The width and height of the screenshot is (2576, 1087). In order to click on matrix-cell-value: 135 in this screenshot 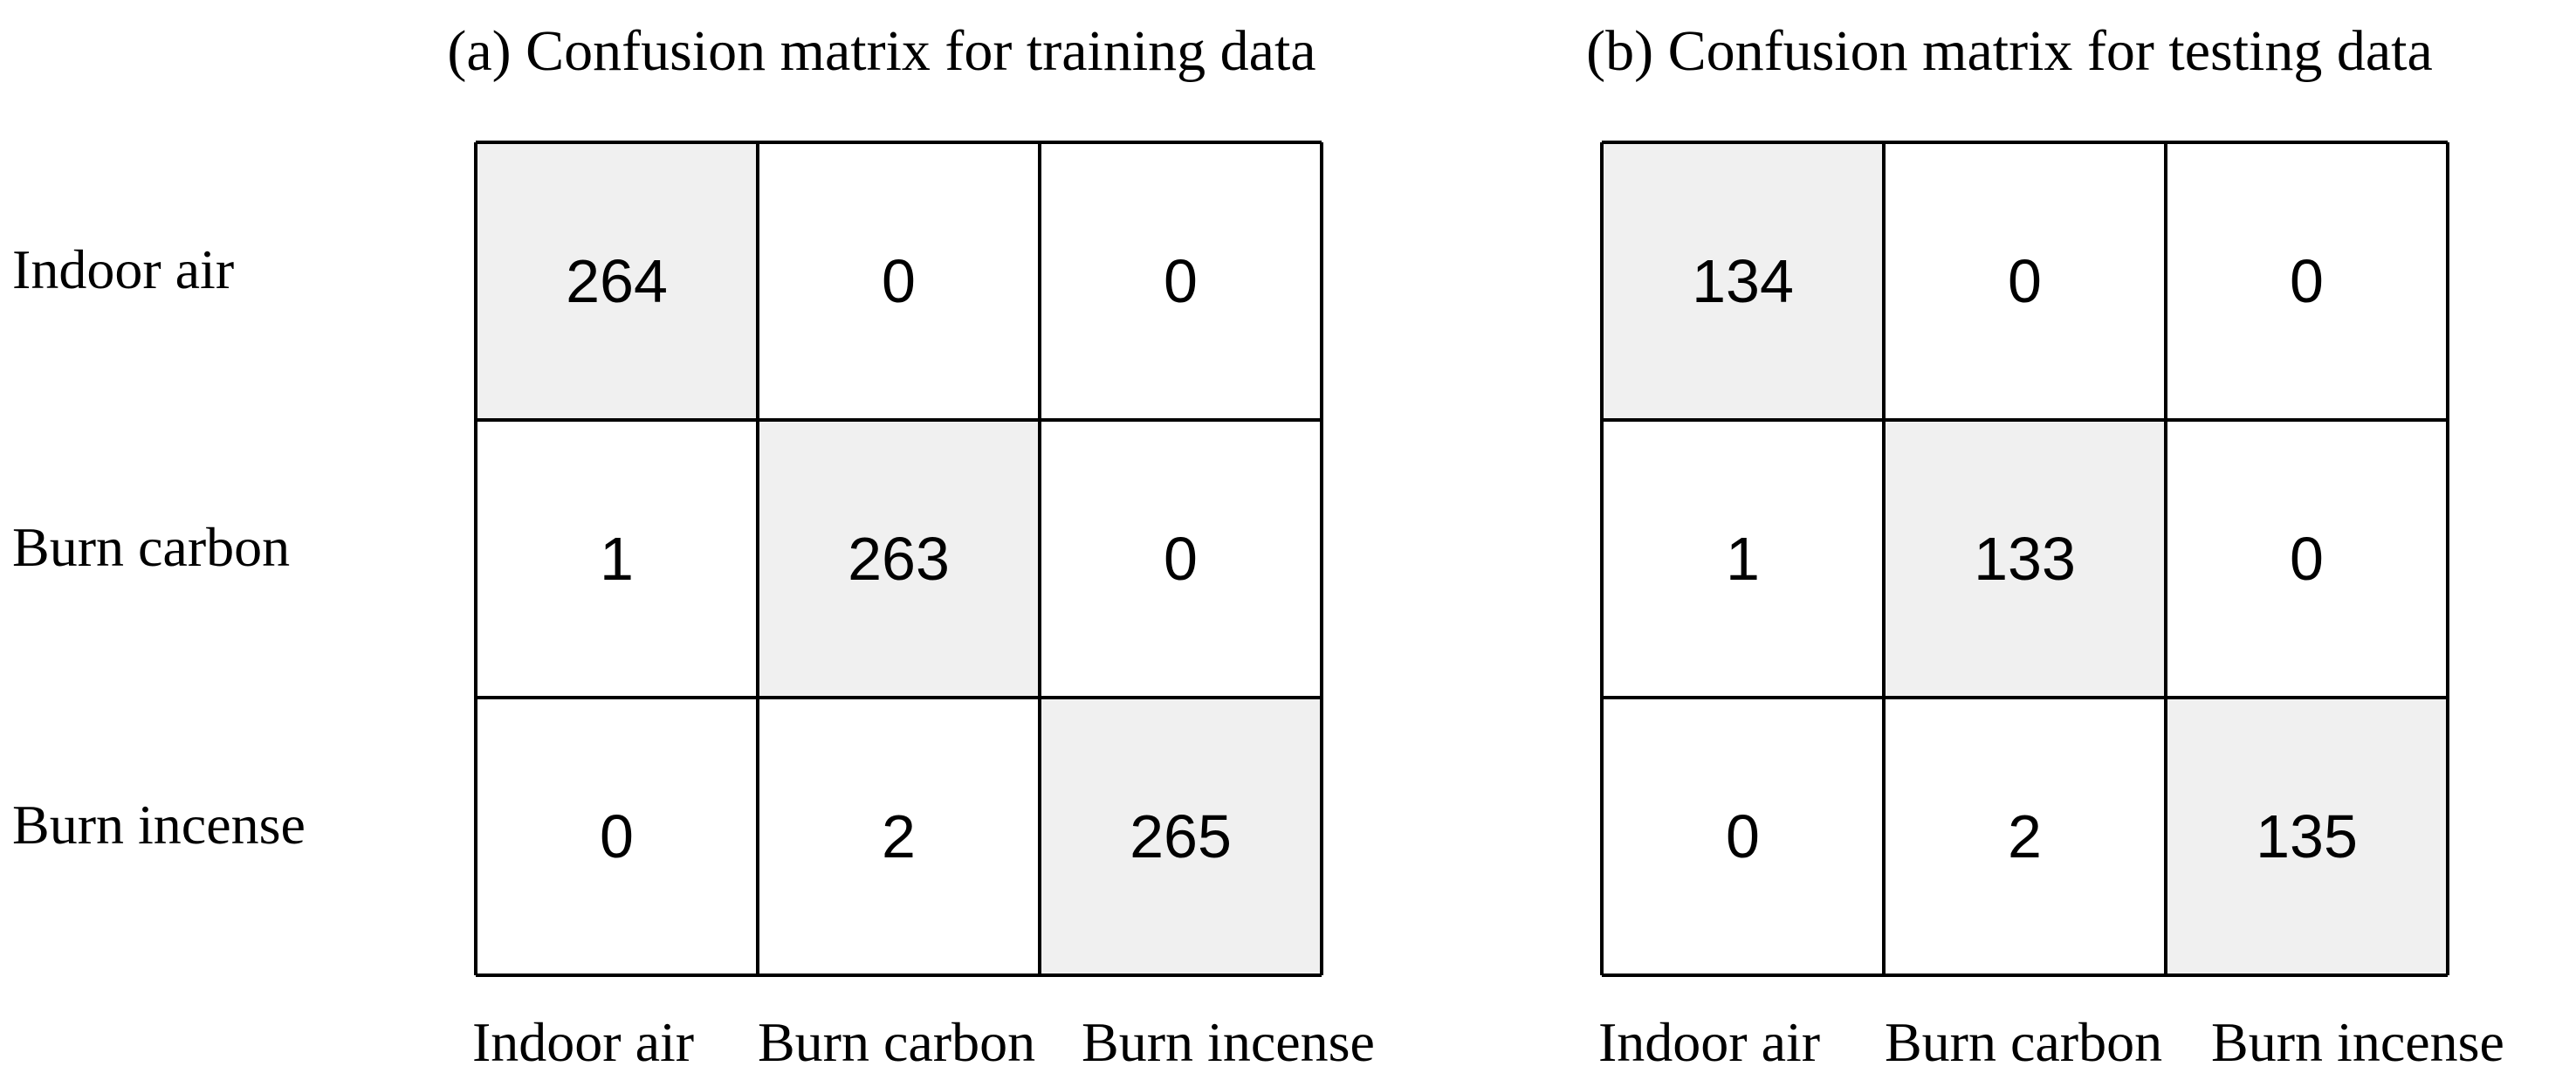, I will do `click(2307, 836)`.